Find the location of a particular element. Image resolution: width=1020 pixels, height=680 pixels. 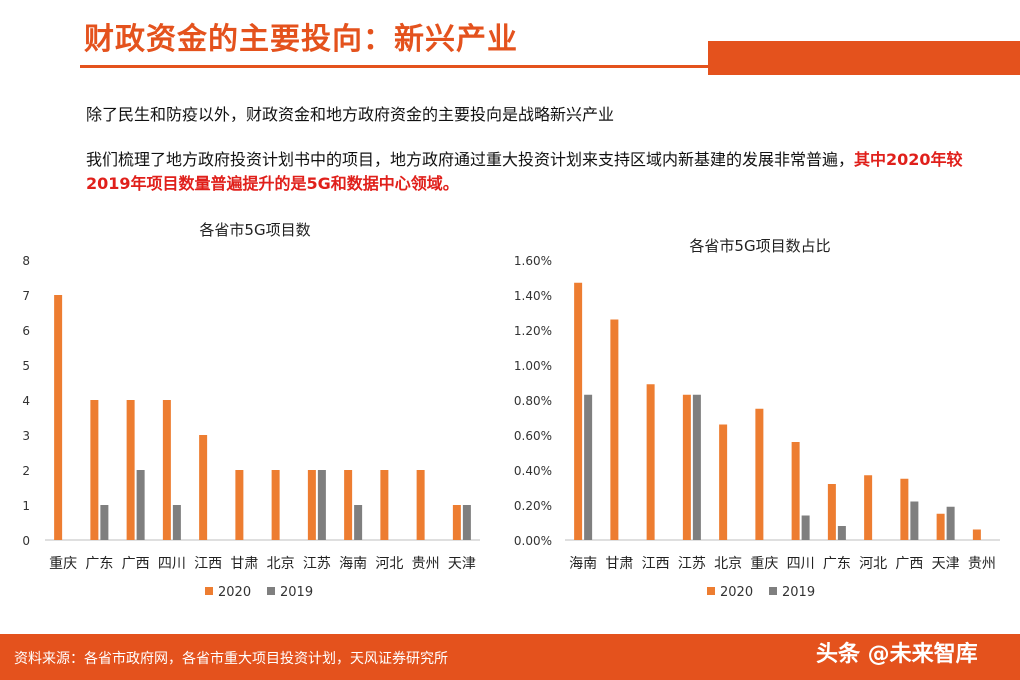

detail-highlight: 其中2020年较2019年项目数量普遍提升的是5G和数据中心领域。 is located at coordinates (524, 171).